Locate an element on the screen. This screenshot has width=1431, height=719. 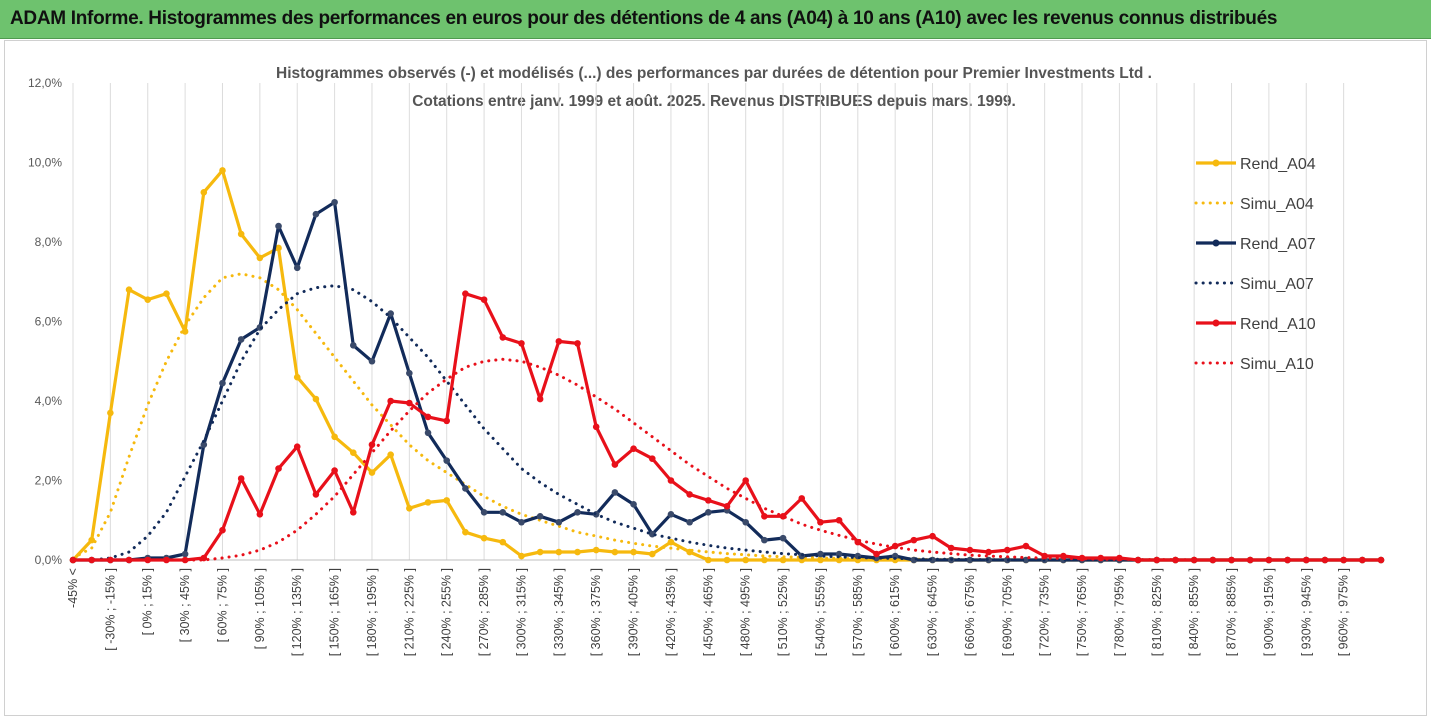
x-tick-label: [ 900% ; 915% ] is located at coordinates (1269, 612).